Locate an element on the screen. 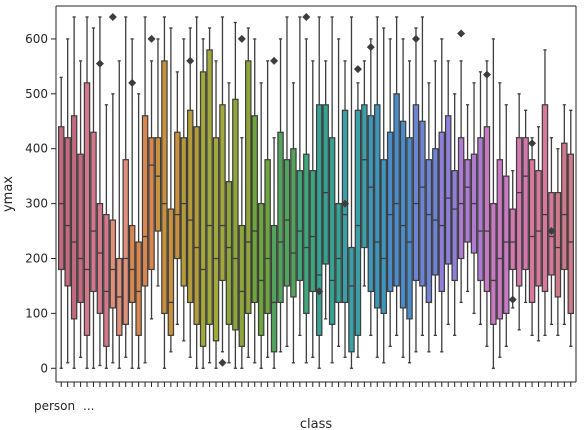 The image size is (587, 430). y-tick-label: 500 is located at coordinates (36, 94).